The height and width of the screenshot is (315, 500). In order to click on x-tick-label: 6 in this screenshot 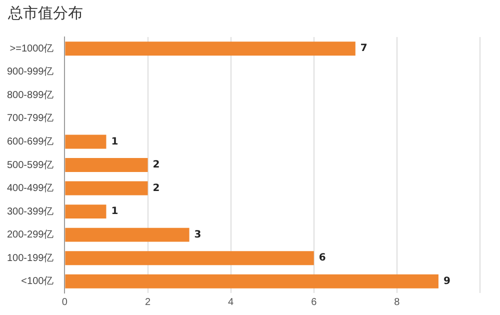, I will do `click(314, 302)`.